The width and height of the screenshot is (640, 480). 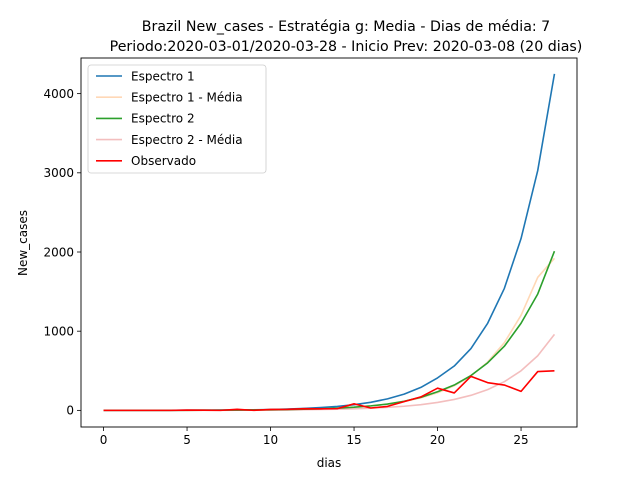 I want to click on x-axis-label: dias, so click(x=329, y=463).